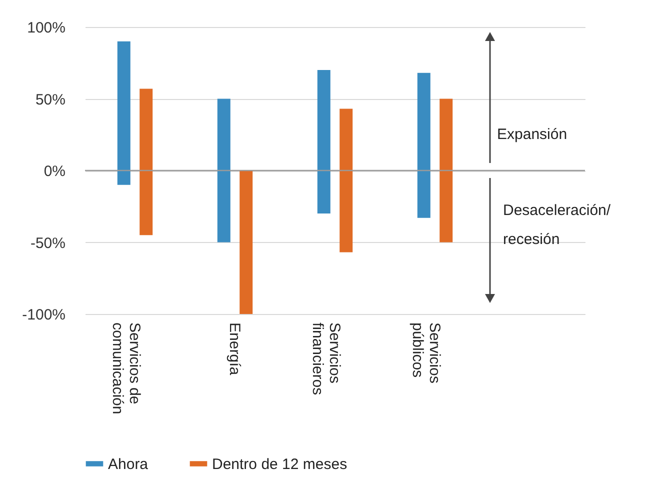 This screenshot has width=647, height=492. I want to click on y-tick-label: 0%, so click(55, 171).